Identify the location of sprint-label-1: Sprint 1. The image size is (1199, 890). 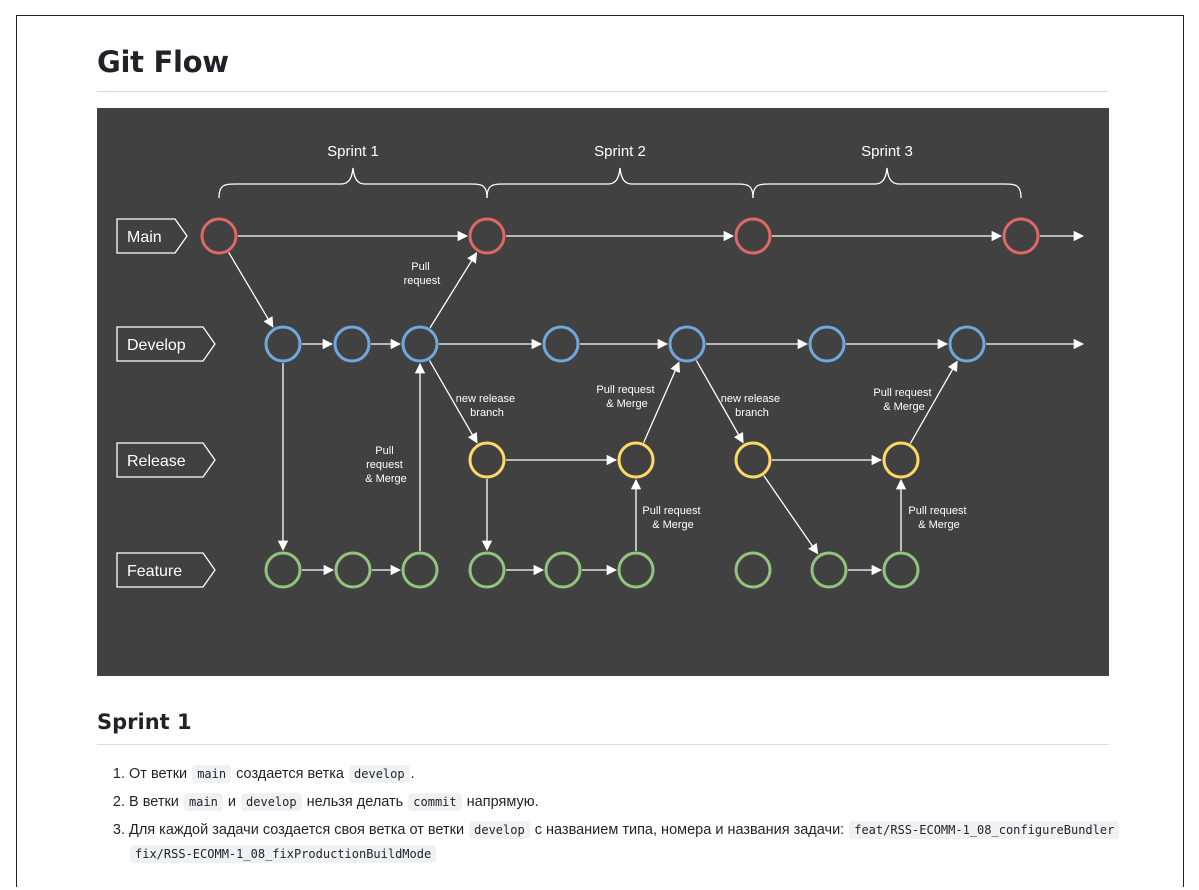
(353, 151).